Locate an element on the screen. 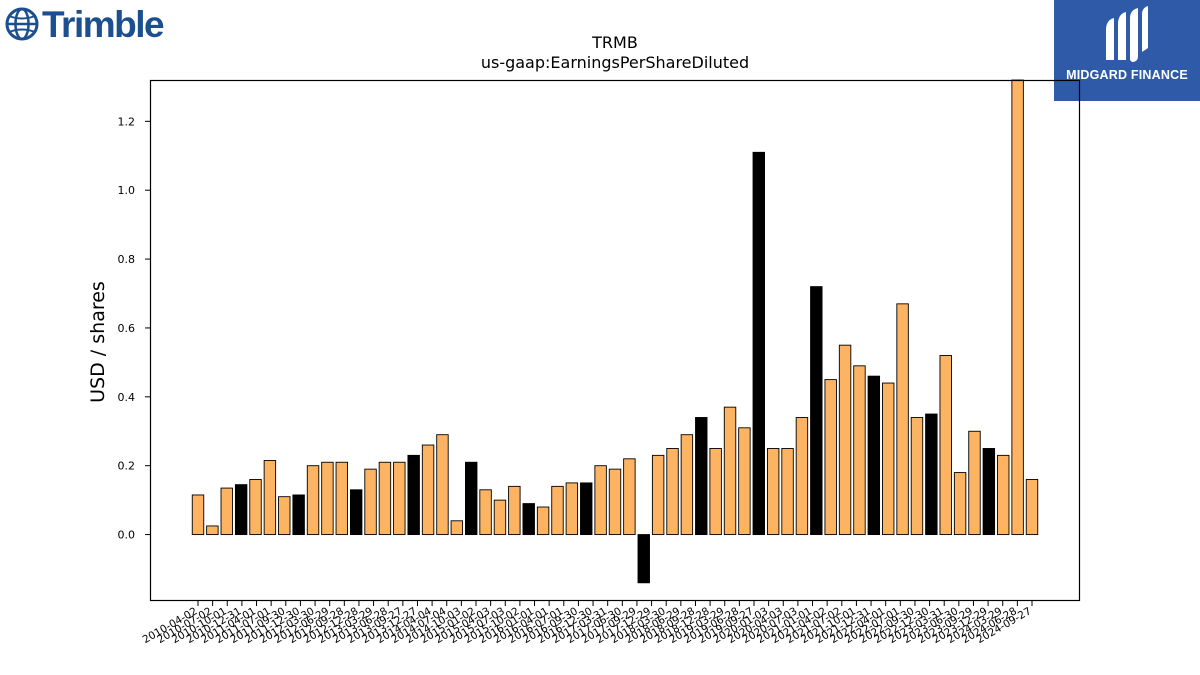 This screenshot has height=675, width=1200. y-tick-label: 0.4 is located at coordinates (127, 397).